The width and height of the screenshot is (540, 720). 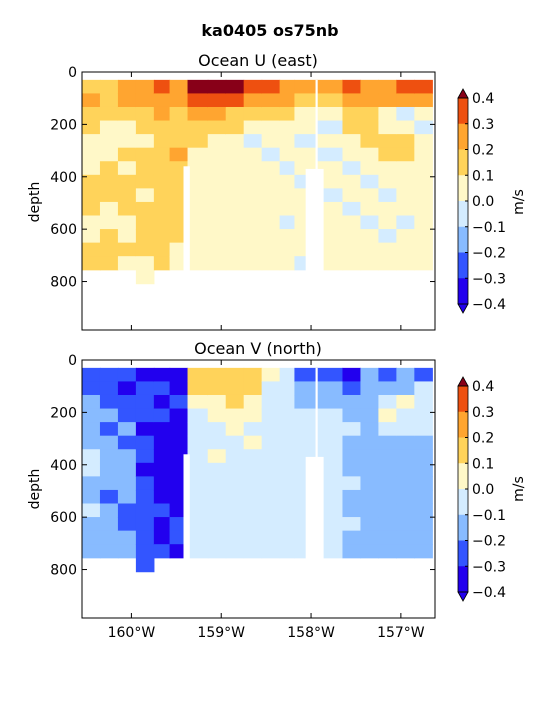 What do you see at coordinates (489, 542) in the screenshot?
I see `colorbar-tick-label: −0.2` at bounding box center [489, 542].